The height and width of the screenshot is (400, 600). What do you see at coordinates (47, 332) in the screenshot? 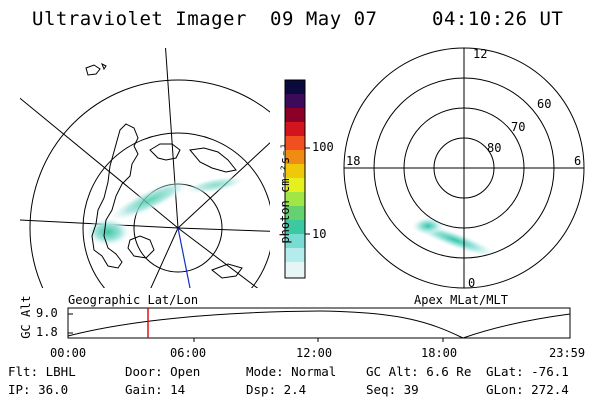
I see `timeline-ytick-bottom: 1.8` at bounding box center [47, 332].